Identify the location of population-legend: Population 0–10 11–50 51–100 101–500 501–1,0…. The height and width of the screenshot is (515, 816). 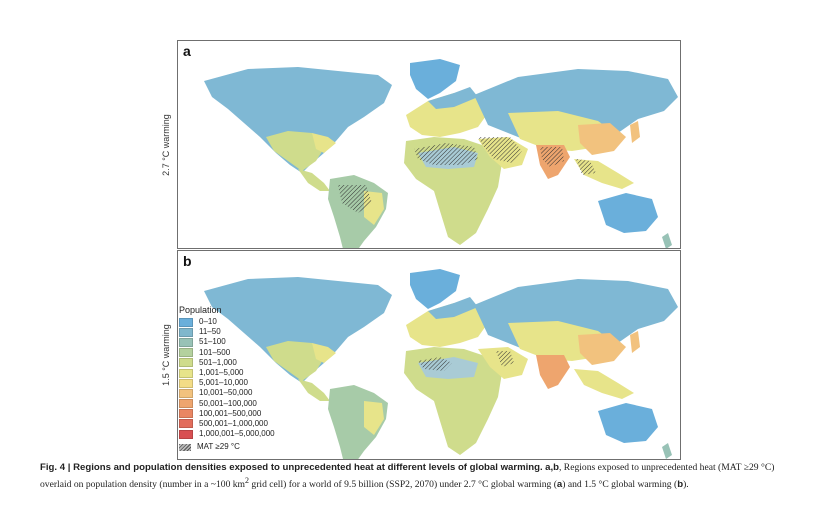
(227, 378).